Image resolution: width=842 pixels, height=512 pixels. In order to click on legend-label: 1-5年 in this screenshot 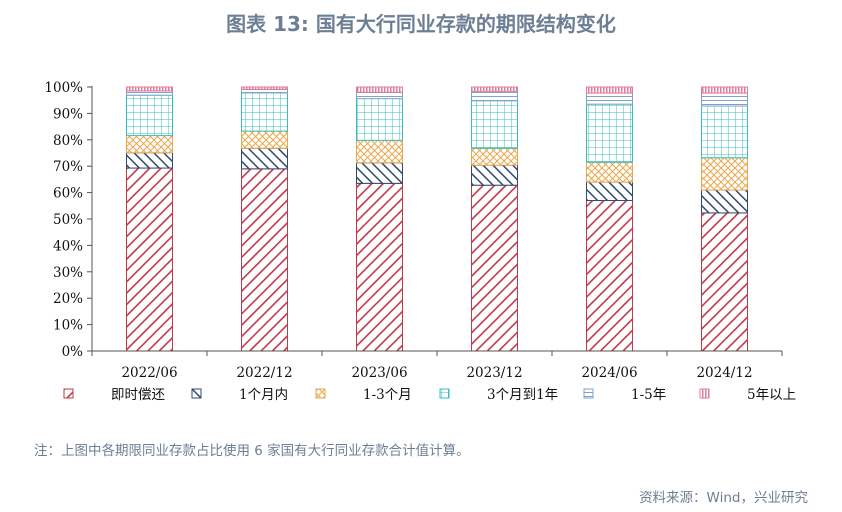, I will do `click(648, 395)`.